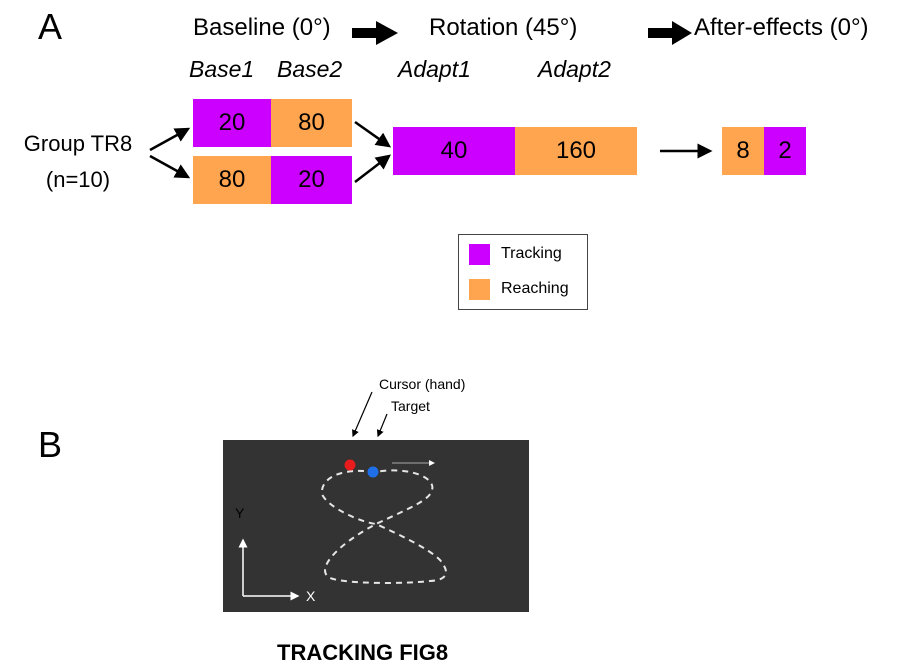 The image size is (903, 671). What do you see at coordinates (479, 289) in the screenshot?
I see `legend-reaching-swatch` at bounding box center [479, 289].